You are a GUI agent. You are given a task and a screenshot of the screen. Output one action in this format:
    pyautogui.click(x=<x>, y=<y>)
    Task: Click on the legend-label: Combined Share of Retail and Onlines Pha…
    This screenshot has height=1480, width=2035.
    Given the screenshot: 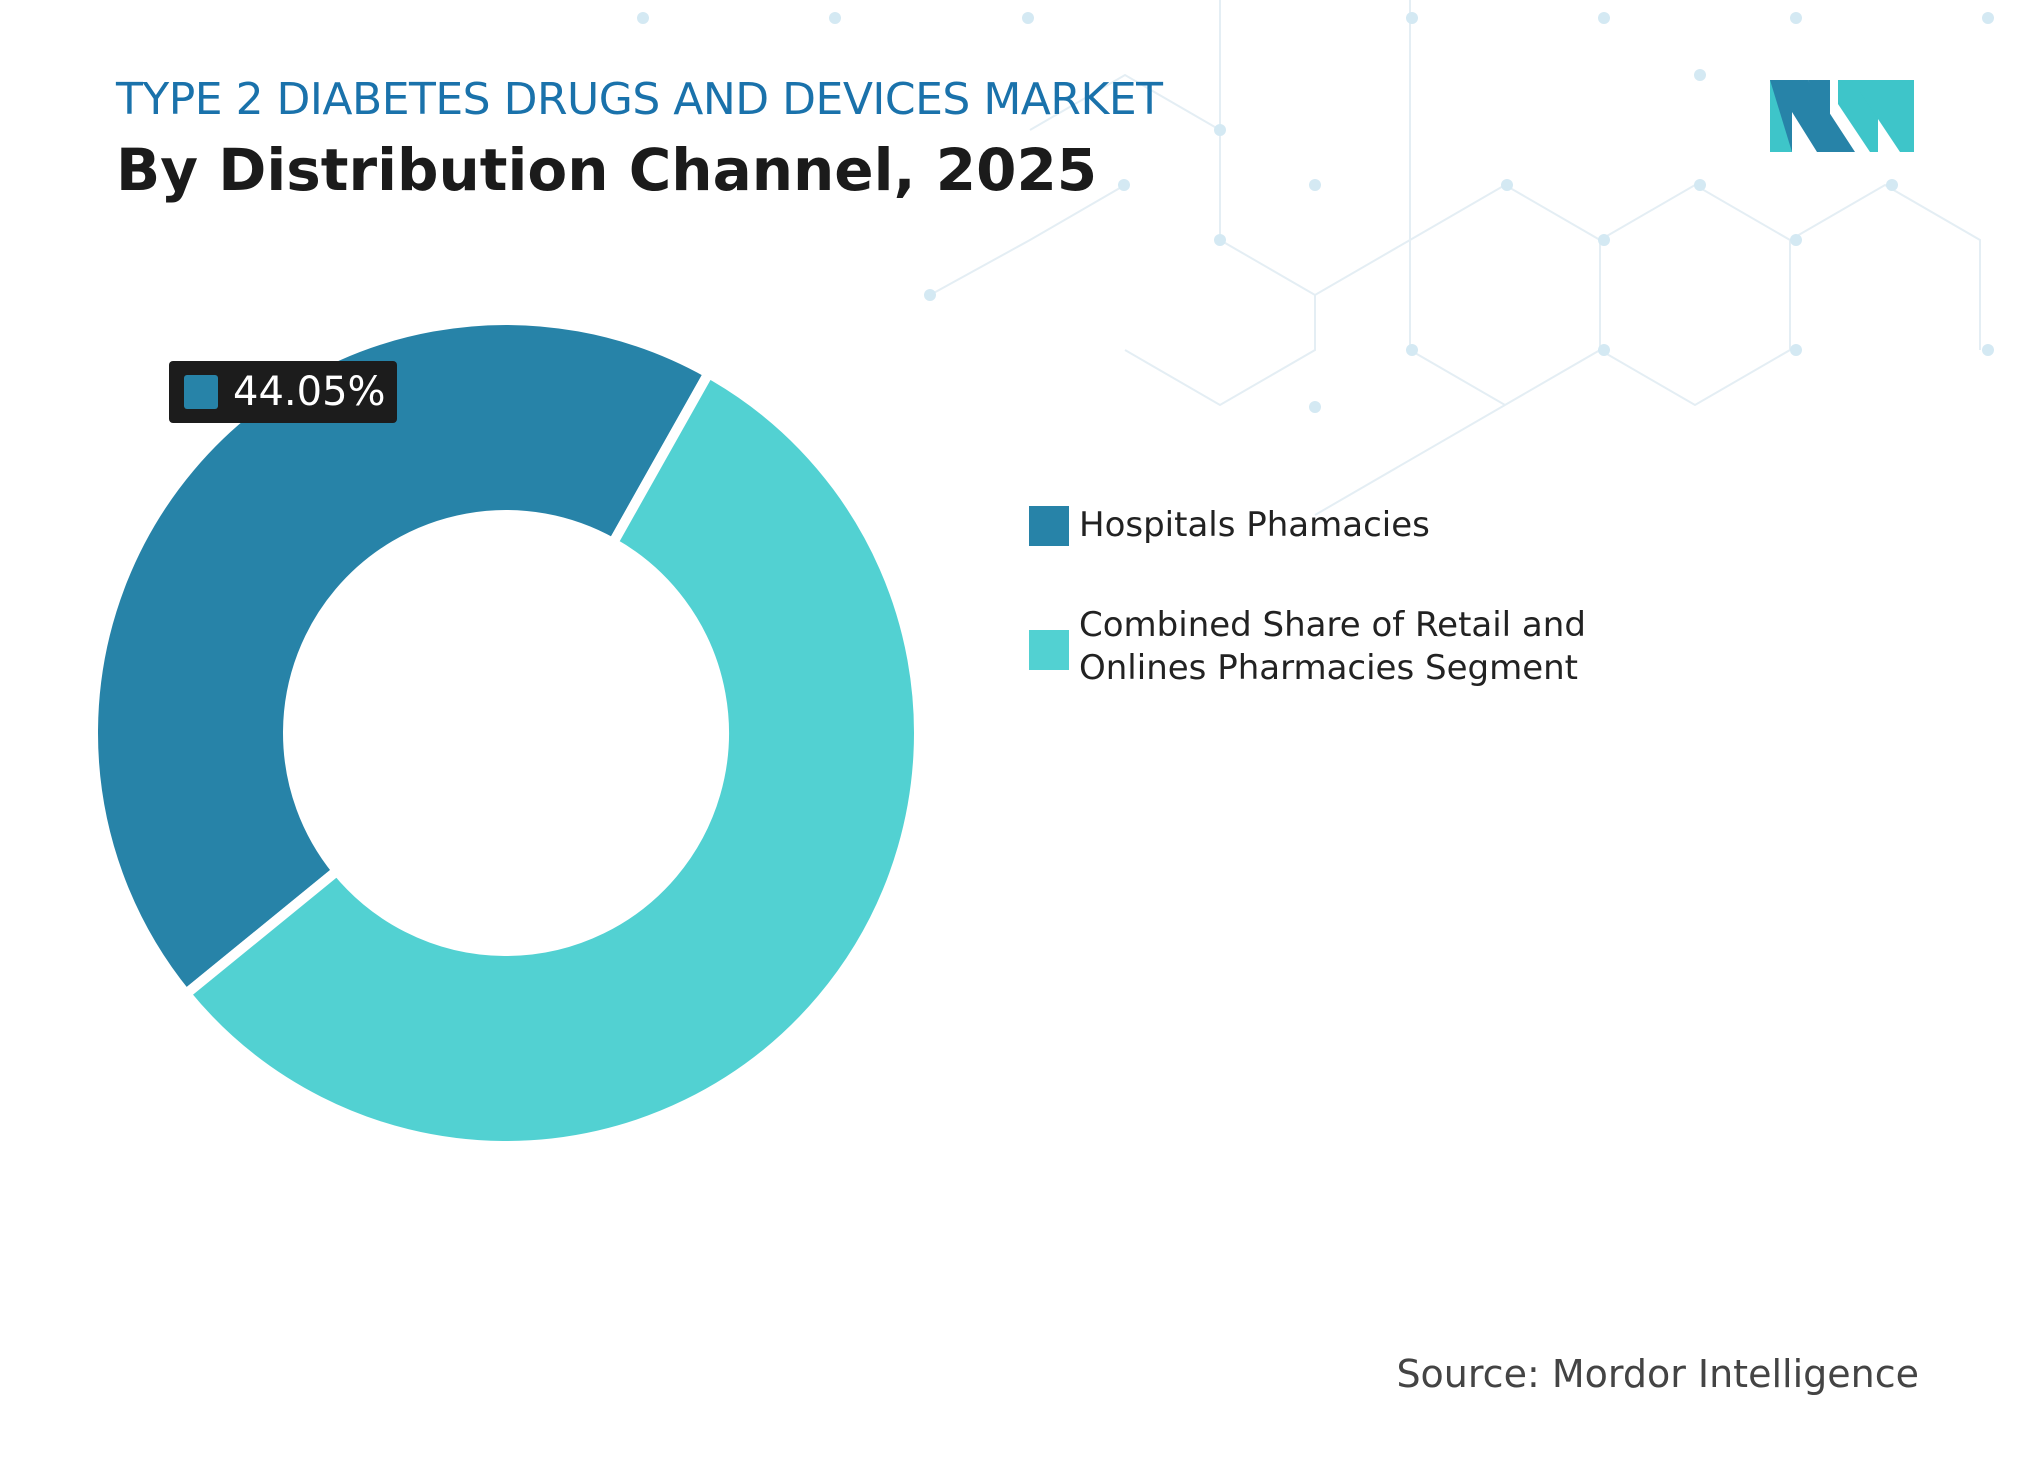 What is the action you would take?
    pyautogui.click(x=1332, y=646)
    